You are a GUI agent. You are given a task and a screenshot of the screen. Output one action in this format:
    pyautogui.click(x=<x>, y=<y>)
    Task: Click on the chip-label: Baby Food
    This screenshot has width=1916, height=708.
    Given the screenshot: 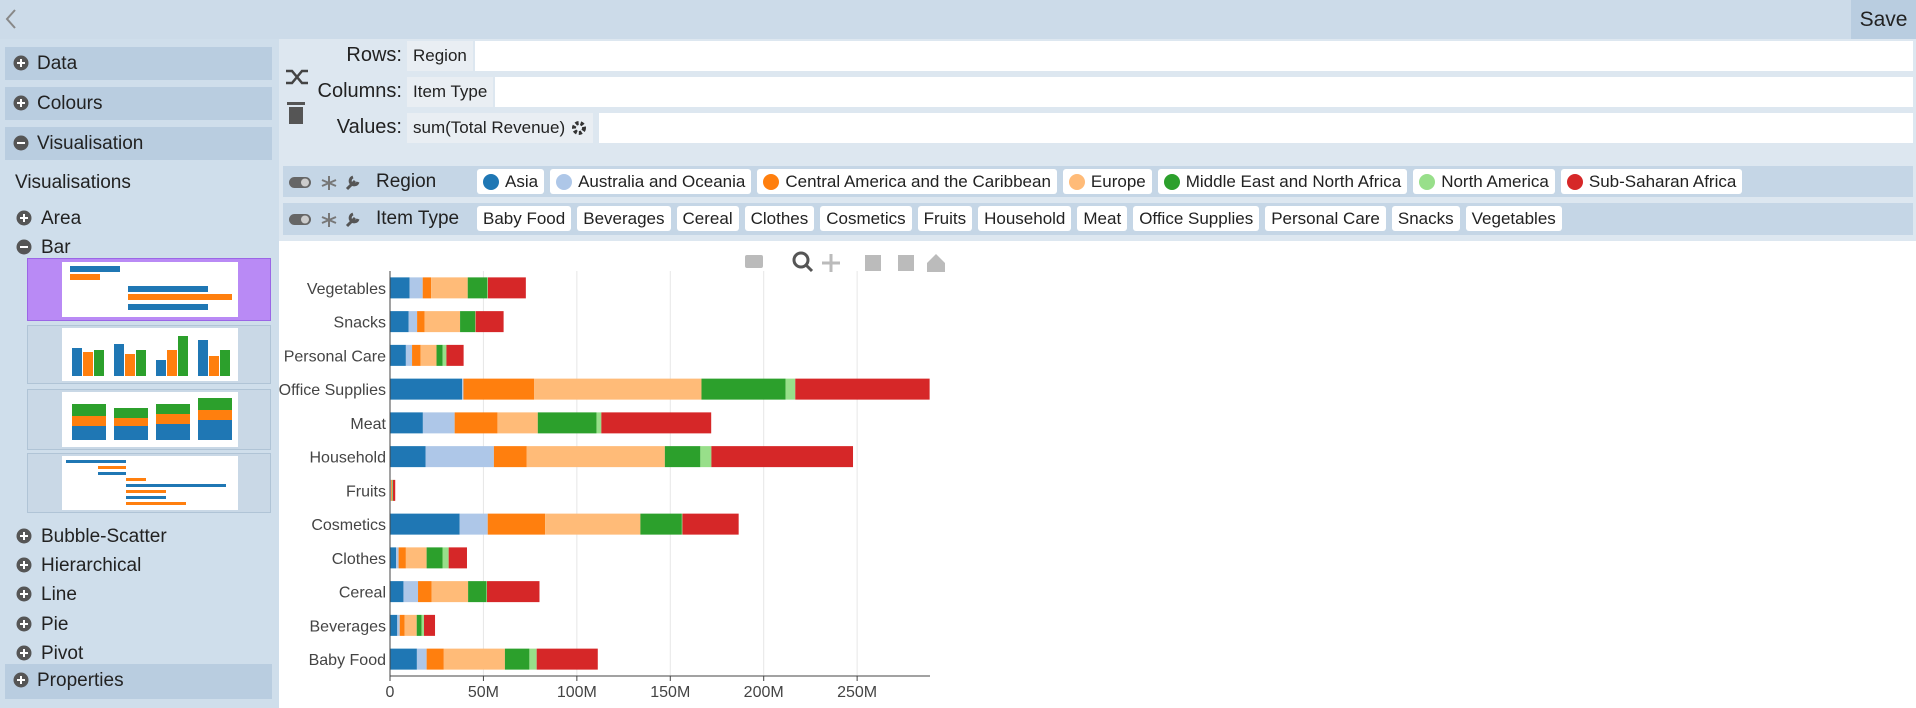 What is the action you would take?
    pyautogui.click(x=524, y=218)
    